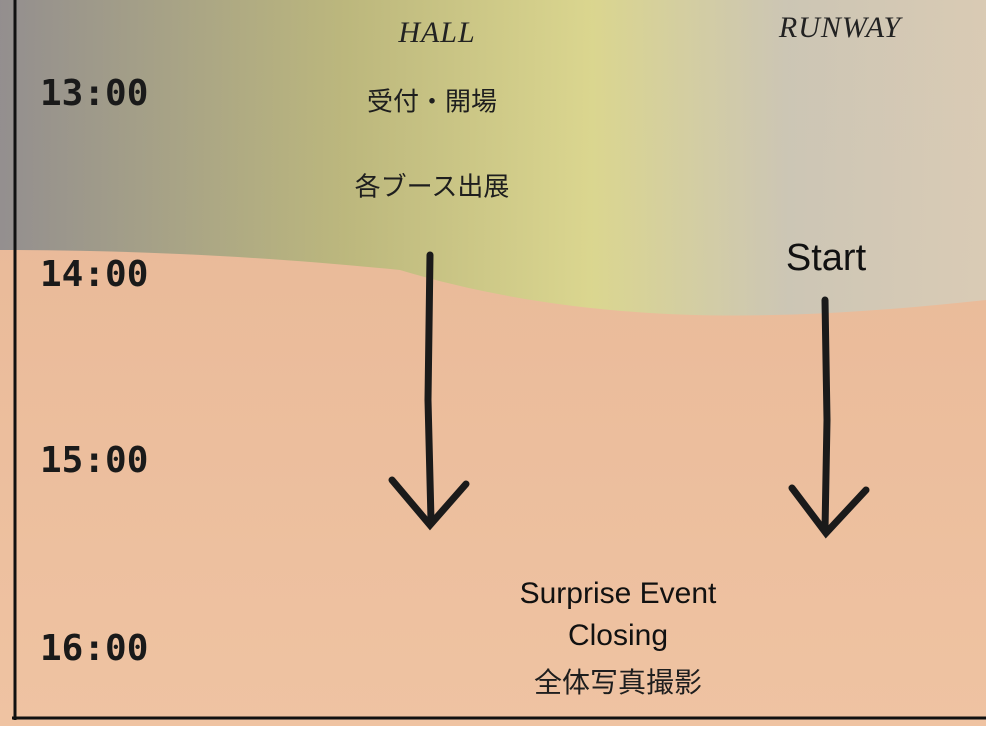 This screenshot has width=986, height=730. I want to click on column-header: RUNWAY, so click(841, 27).